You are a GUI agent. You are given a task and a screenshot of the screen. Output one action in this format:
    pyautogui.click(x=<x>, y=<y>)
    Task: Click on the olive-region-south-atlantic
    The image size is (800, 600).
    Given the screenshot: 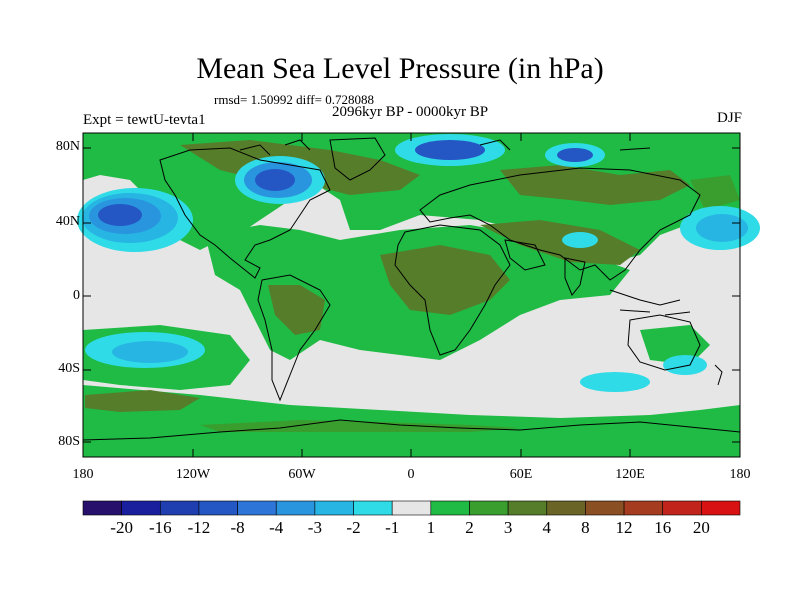 What is the action you would take?
    pyautogui.click(x=142, y=401)
    